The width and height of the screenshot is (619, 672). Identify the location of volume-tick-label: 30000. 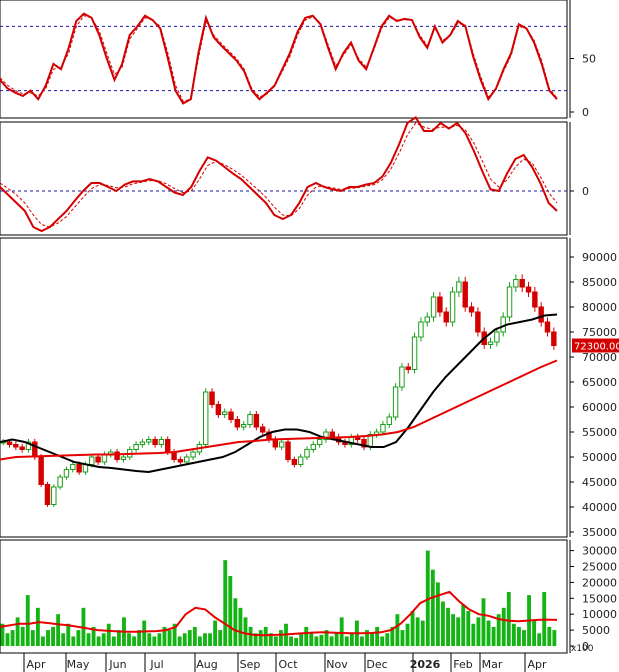
(599, 551).